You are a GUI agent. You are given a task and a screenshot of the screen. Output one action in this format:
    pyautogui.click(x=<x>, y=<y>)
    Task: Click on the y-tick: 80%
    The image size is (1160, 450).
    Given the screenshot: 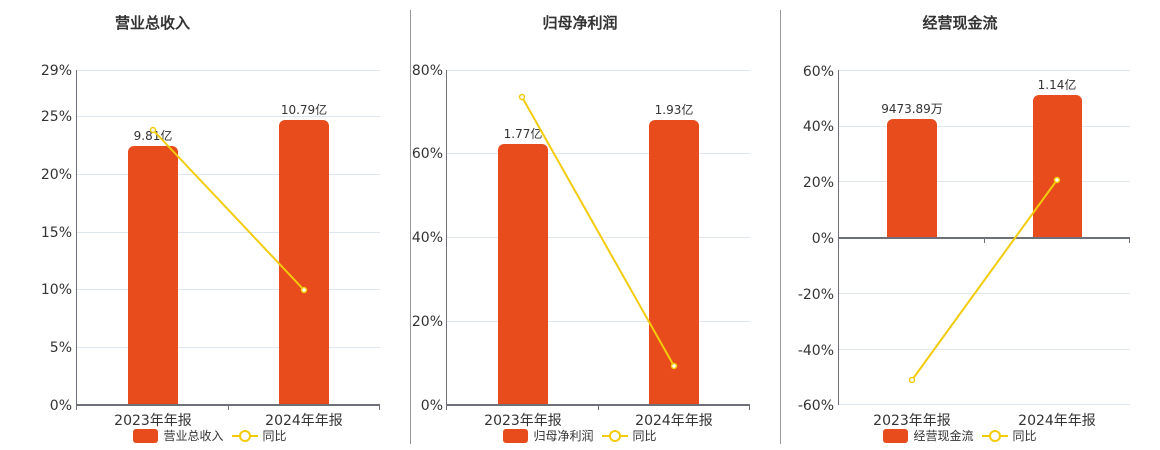 What is the action you would take?
    pyautogui.click(x=427, y=71)
    